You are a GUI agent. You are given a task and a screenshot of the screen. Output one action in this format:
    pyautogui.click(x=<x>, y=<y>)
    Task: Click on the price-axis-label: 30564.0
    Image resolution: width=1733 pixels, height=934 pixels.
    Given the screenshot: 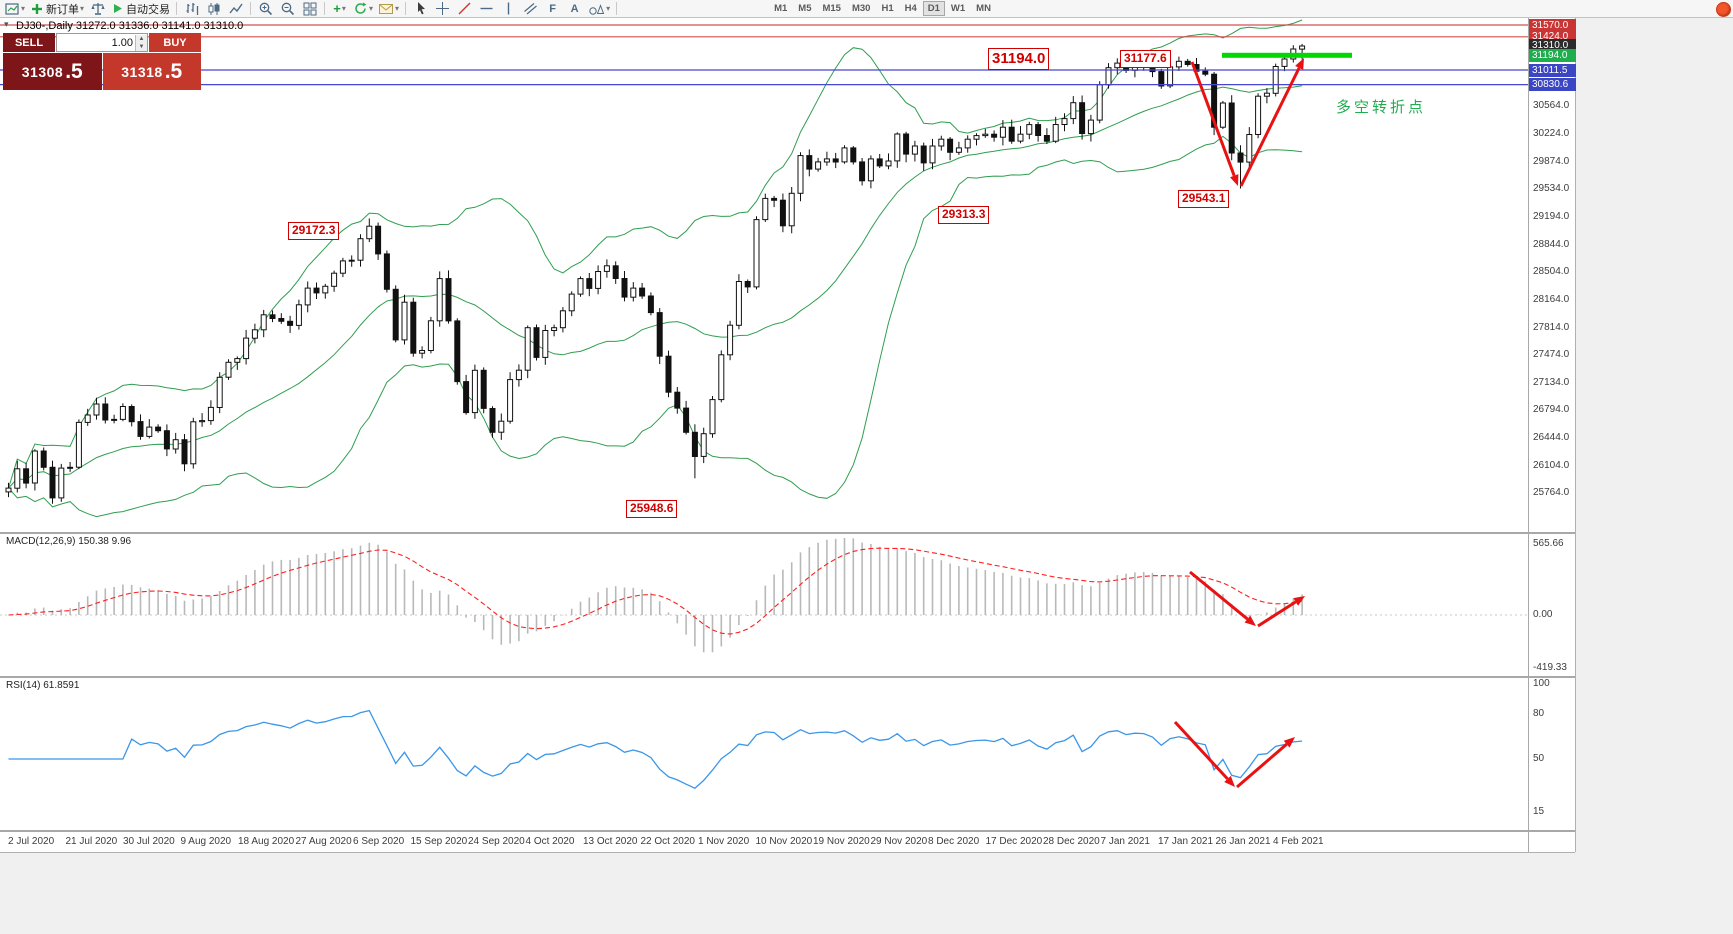 What is the action you would take?
    pyautogui.click(x=1551, y=106)
    